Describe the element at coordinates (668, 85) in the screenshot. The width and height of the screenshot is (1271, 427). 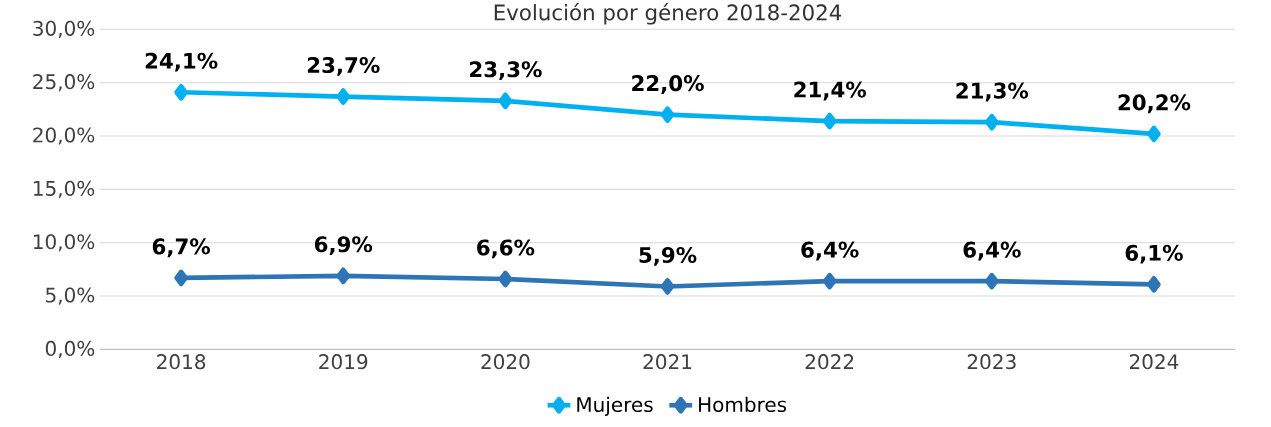
I see `data-label: 22,0%` at that location.